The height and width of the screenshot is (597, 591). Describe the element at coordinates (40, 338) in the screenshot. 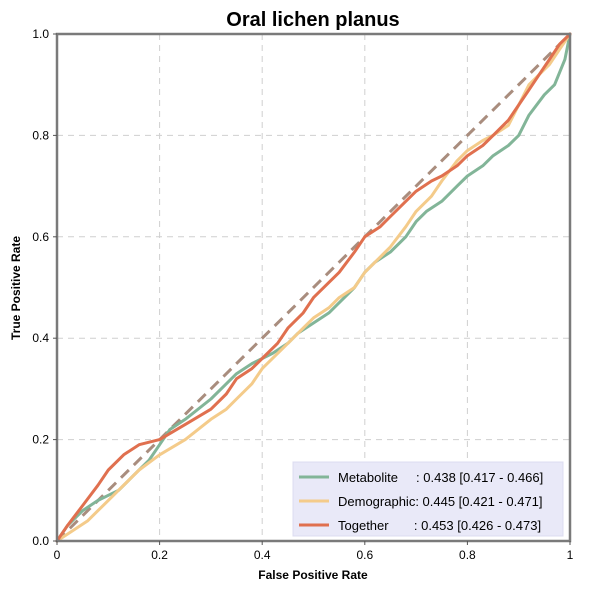

I see `y-tick-label: 0.4` at that location.